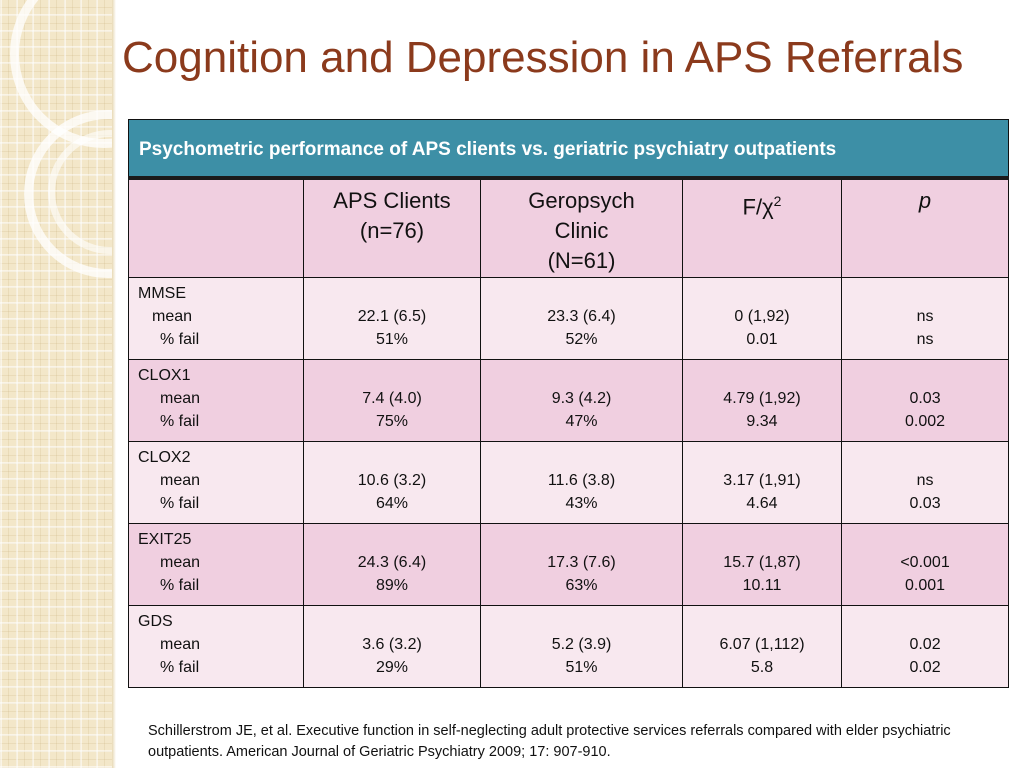  I want to click on p-mean: 0.03, so click(925, 398).